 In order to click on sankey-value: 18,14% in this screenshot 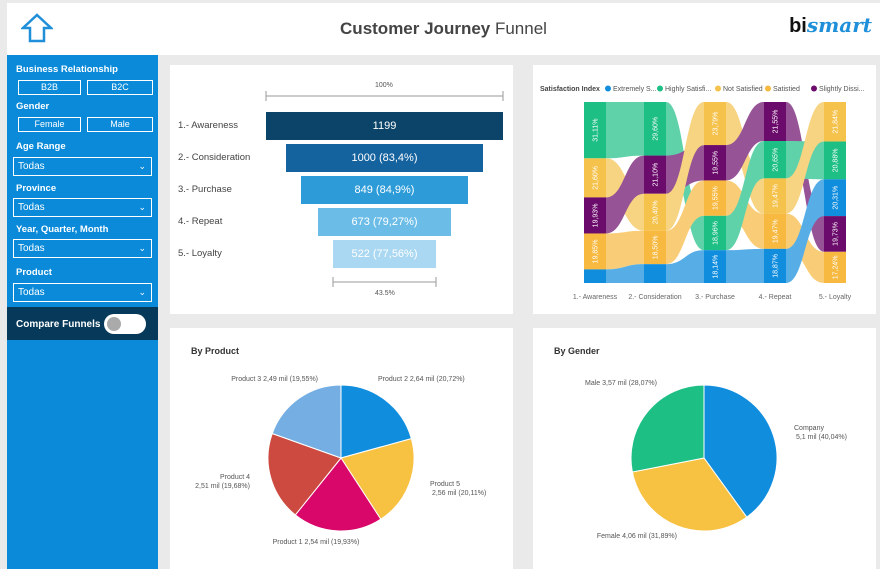, I will do `click(716, 267)`.